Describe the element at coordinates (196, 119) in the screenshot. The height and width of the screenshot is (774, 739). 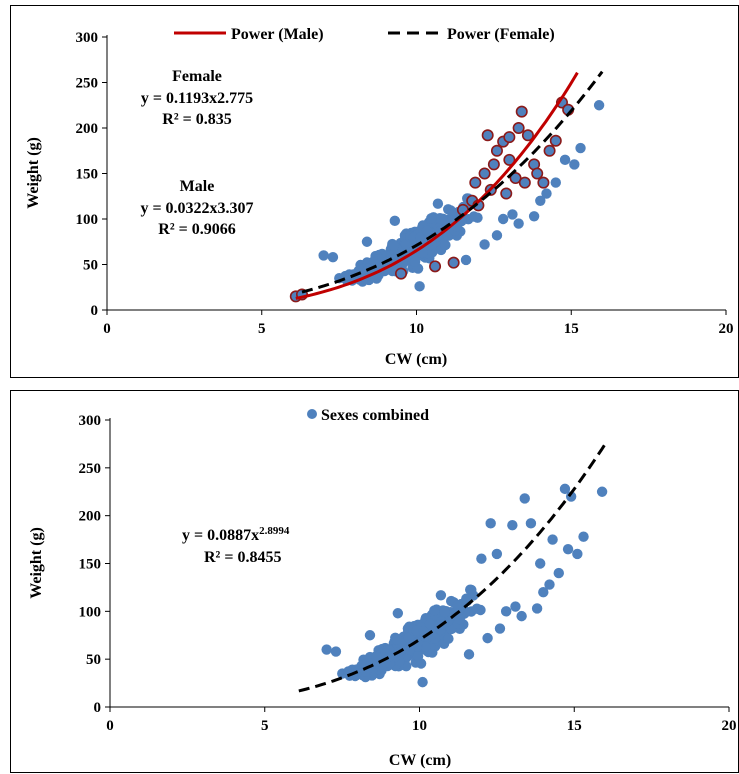
I see `female-r2: R² = 0.835` at that location.